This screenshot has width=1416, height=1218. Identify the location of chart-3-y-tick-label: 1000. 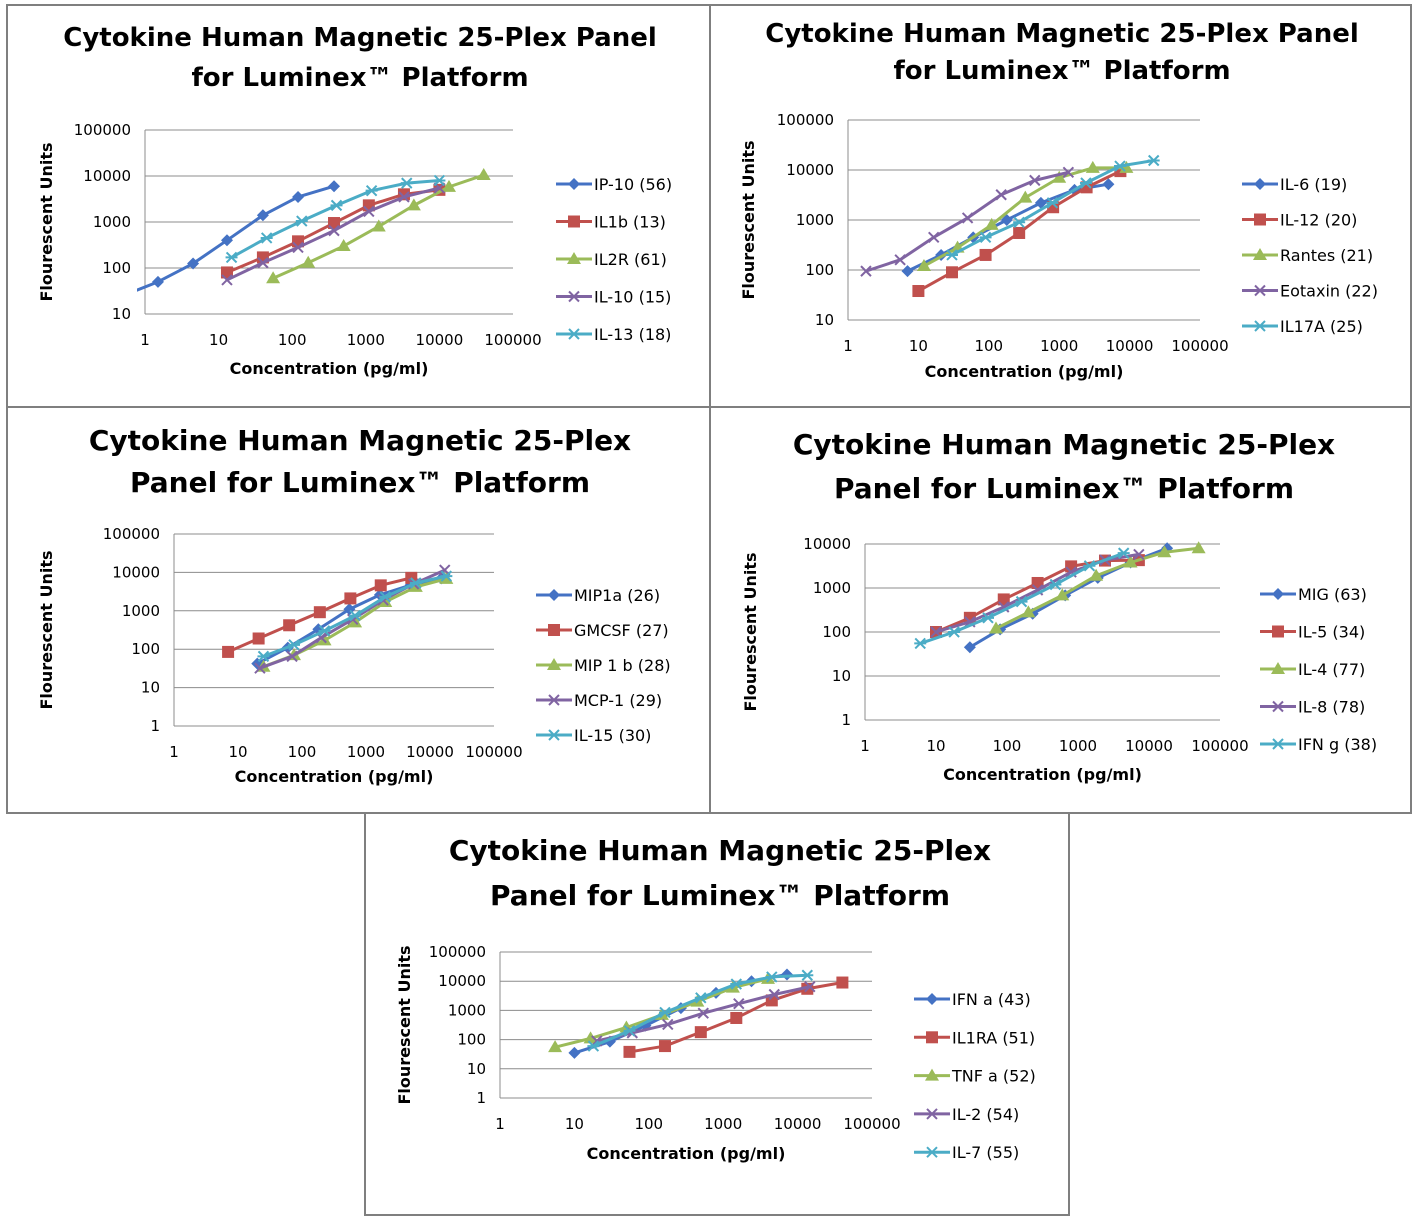
(141, 611).